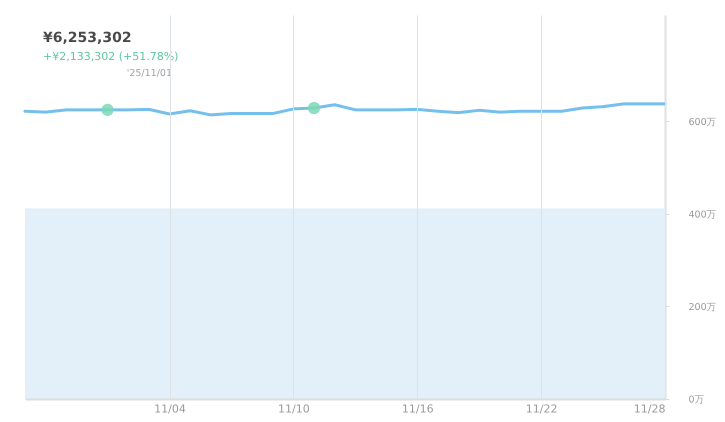 This screenshot has width=725, height=422. Describe the element at coordinates (345, 109) in the screenshot. I see `line-series` at that location.